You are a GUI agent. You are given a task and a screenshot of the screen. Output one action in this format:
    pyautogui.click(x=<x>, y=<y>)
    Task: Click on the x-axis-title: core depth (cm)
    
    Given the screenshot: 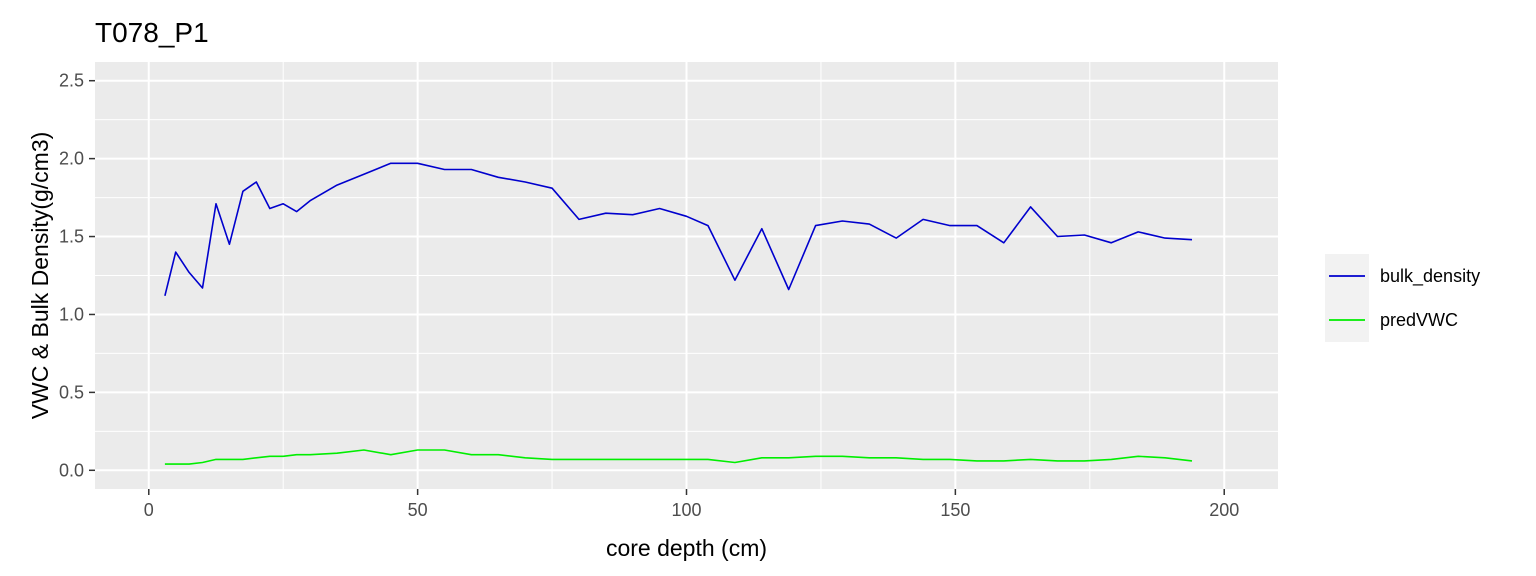 What is the action you would take?
    pyautogui.click(x=686, y=548)
    